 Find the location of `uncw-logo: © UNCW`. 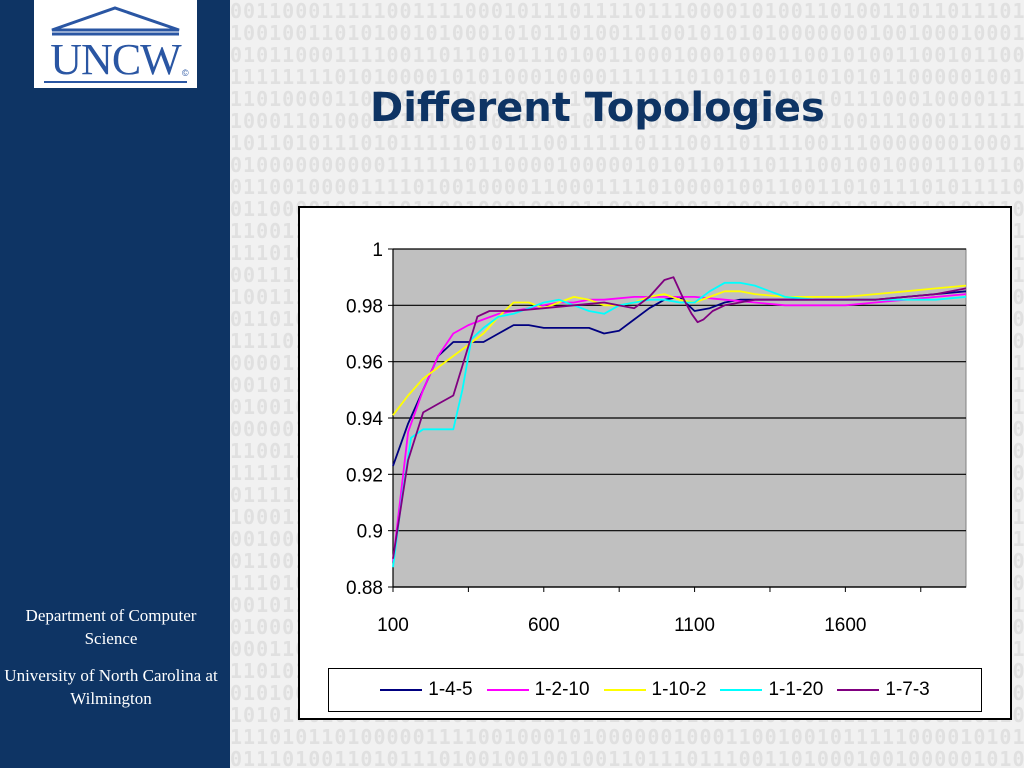

uncw-logo: © UNCW is located at coordinates (115, 44).